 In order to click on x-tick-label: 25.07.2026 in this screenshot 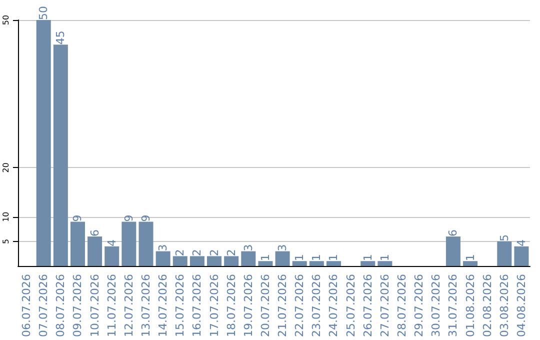, I will do `click(351, 306)`.